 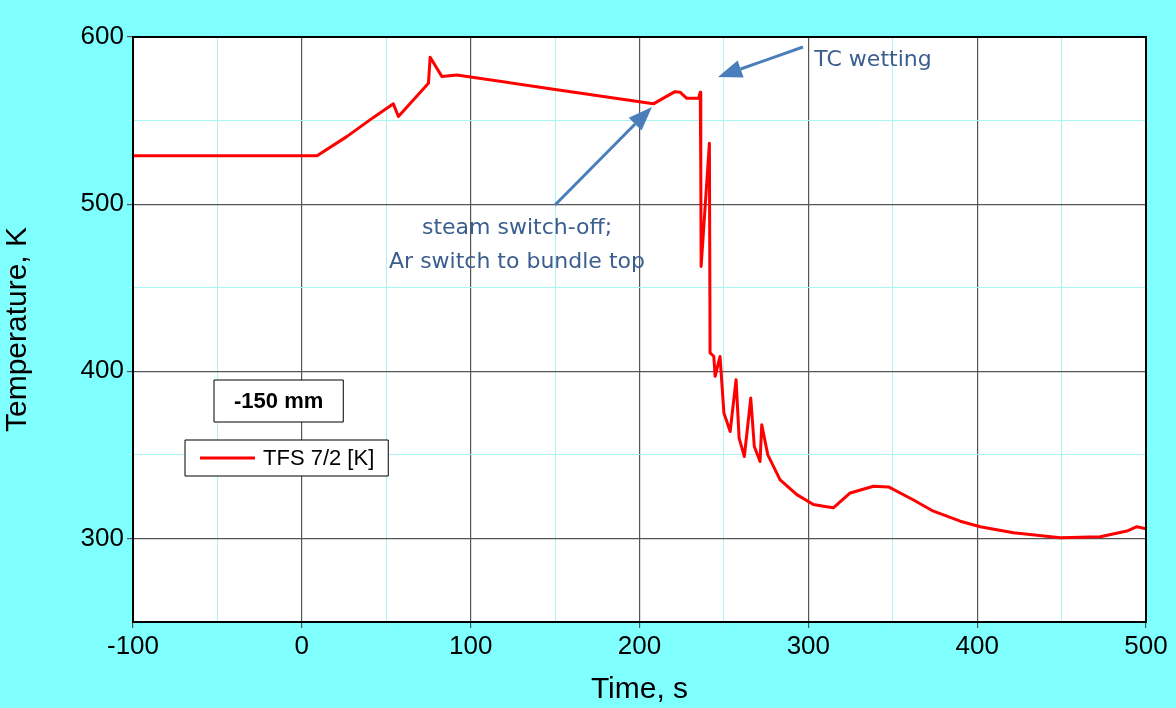 I want to click on legend-title: -150 mm, so click(x=279, y=401).